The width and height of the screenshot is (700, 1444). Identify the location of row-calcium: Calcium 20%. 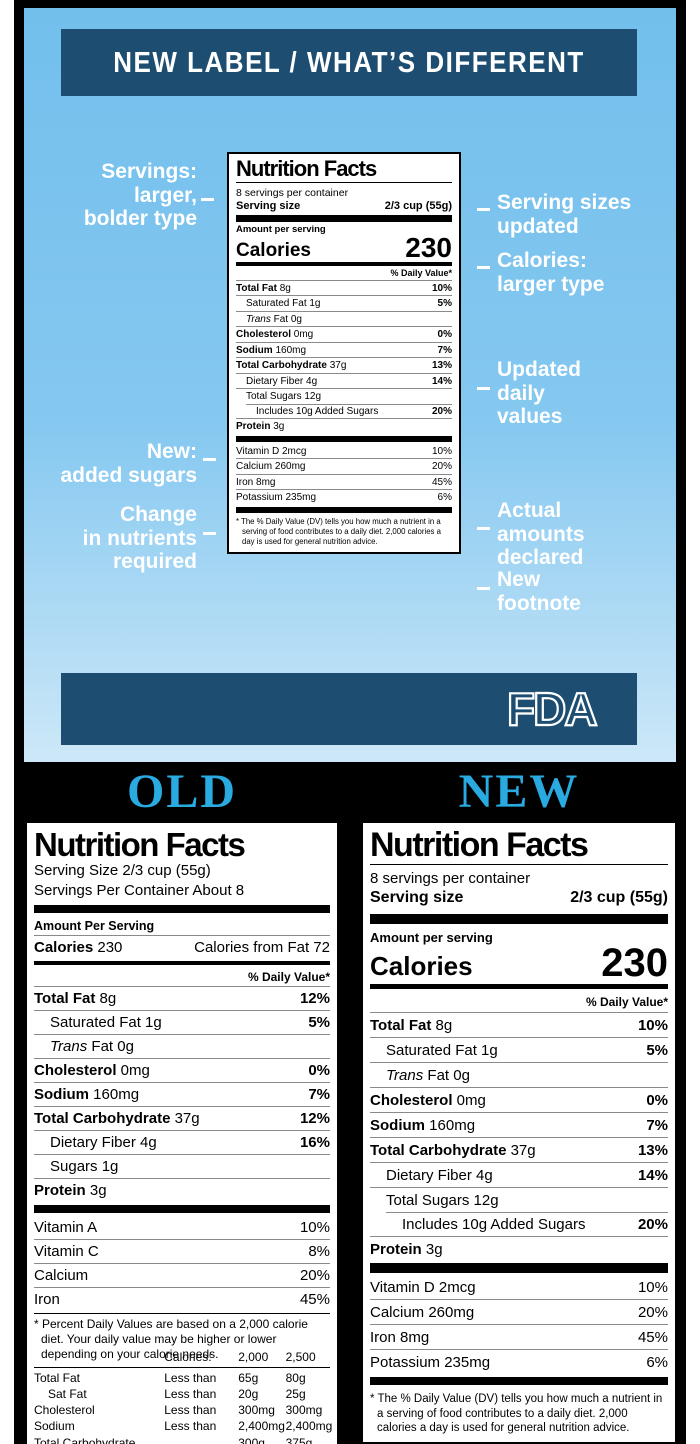
(182, 1274).